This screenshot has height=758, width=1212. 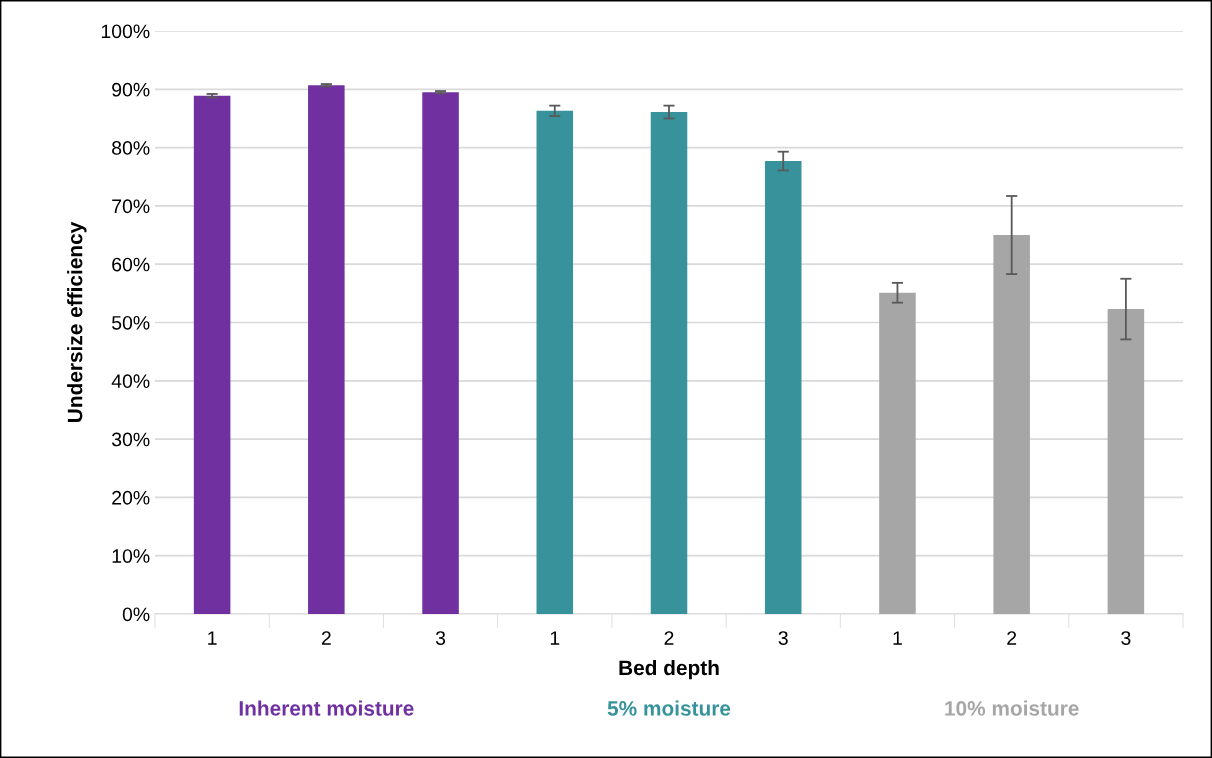 I want to click on text: Inherent moisture, so click(x=326, y=708).